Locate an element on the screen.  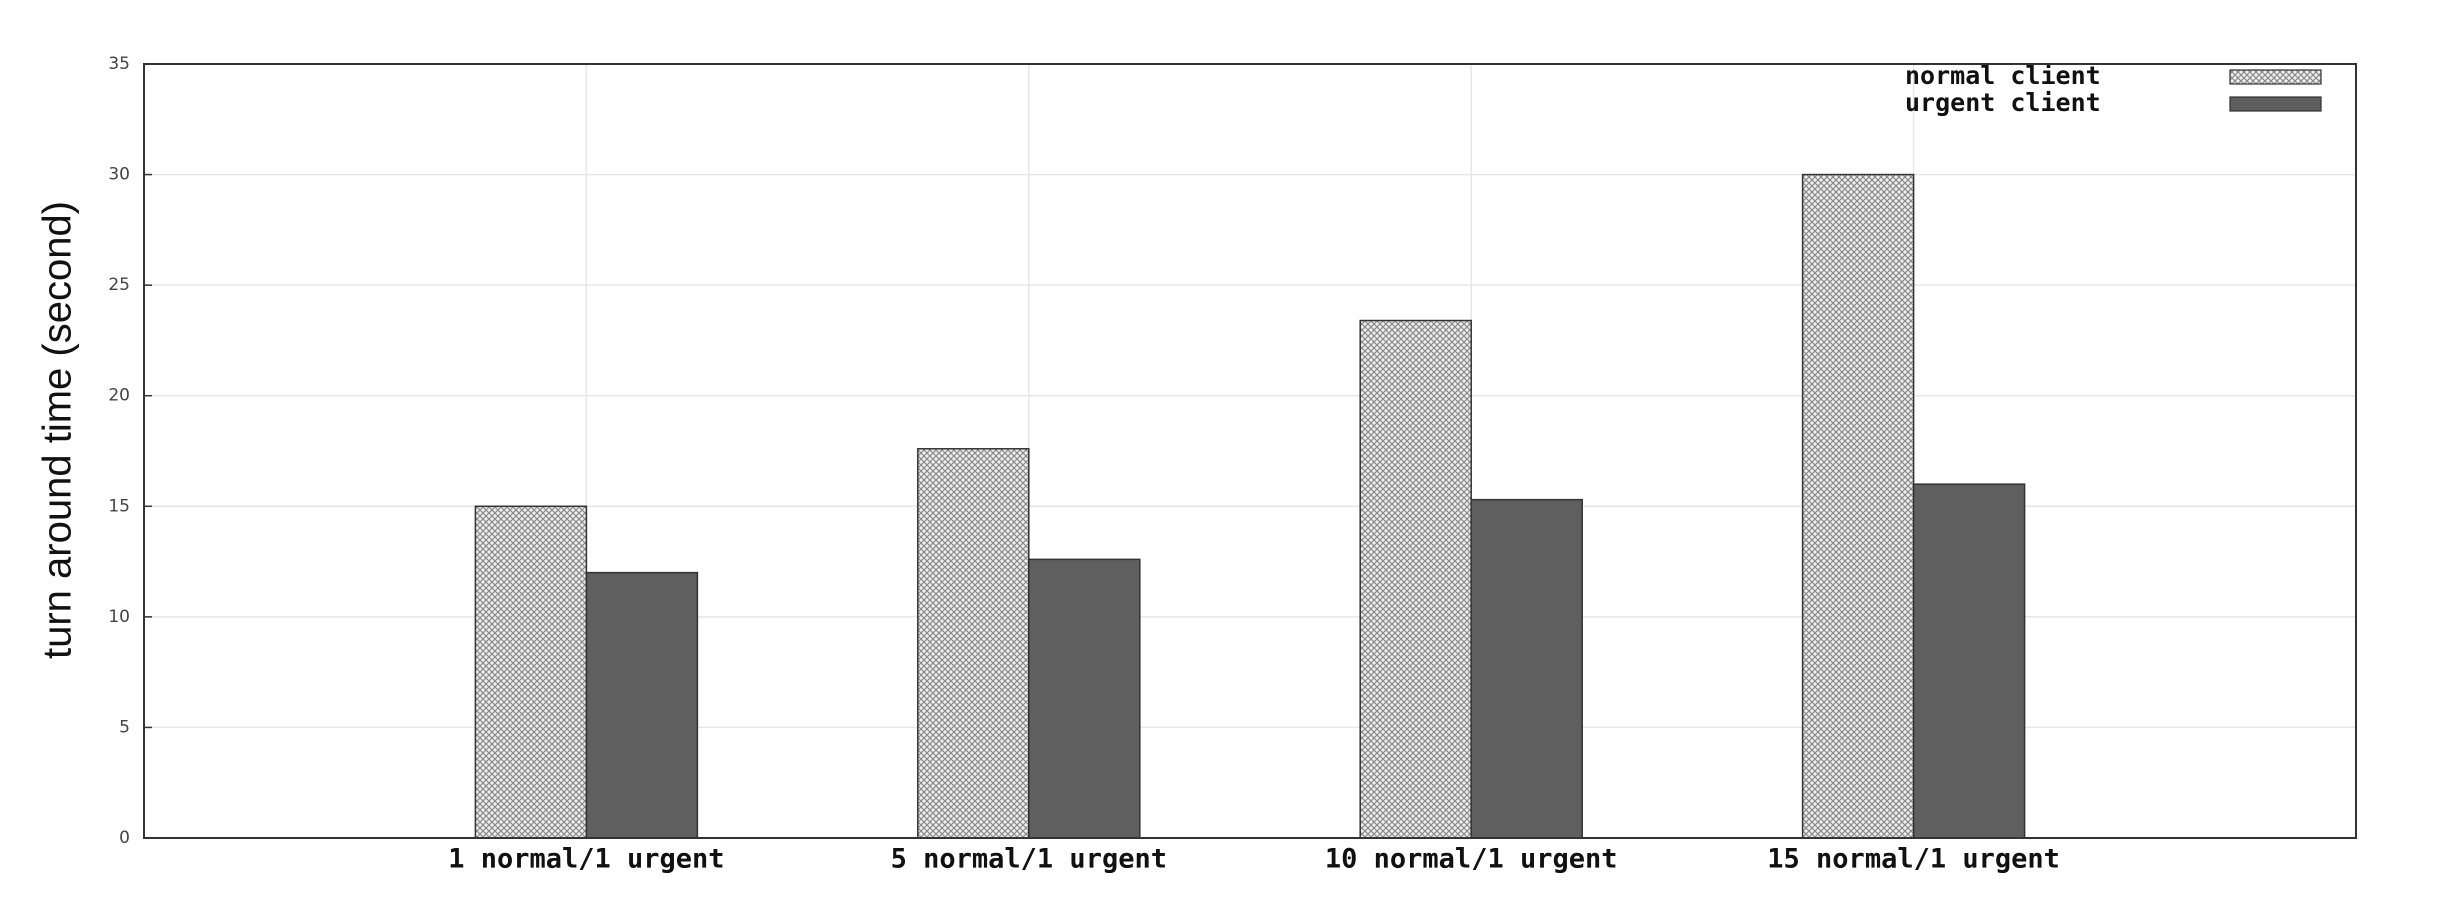
x-tick-label: 10 normal/1 urgent is located at coordinates (1471, 859).